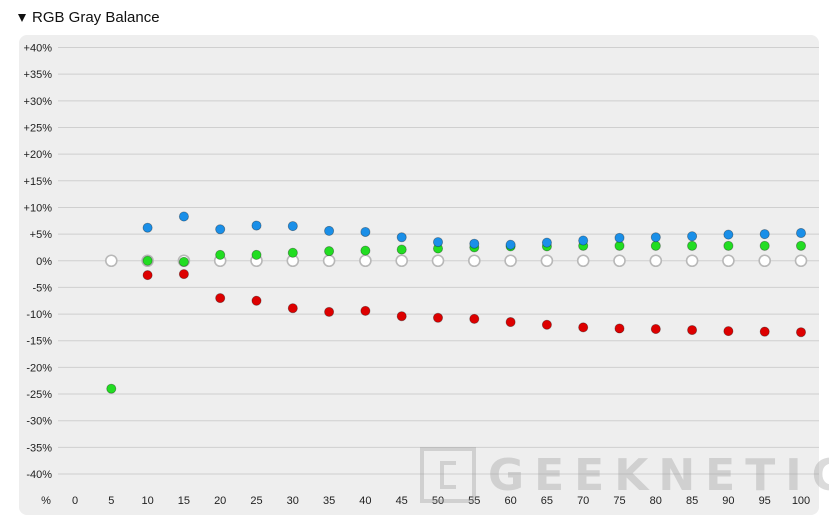 The width and height of the screenshot is (829, 526). I want to click on x-tick-label: 80, so click(656, 501).